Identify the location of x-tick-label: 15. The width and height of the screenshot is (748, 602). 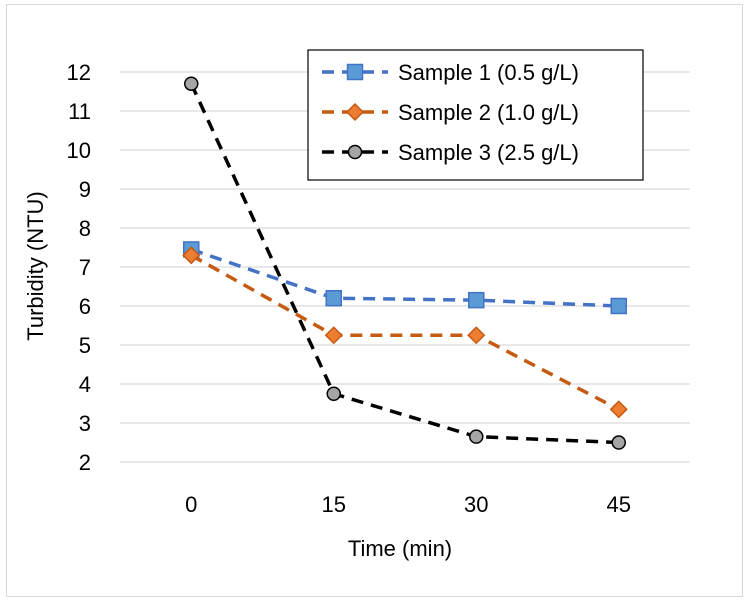
(334, 504).